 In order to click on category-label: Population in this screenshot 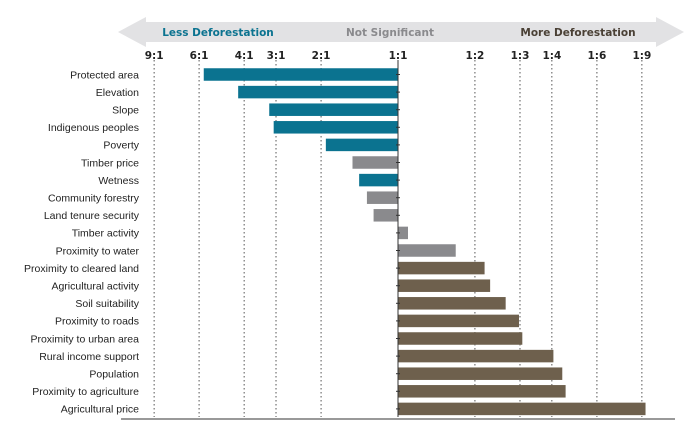, I will do `click(114, 375)`.